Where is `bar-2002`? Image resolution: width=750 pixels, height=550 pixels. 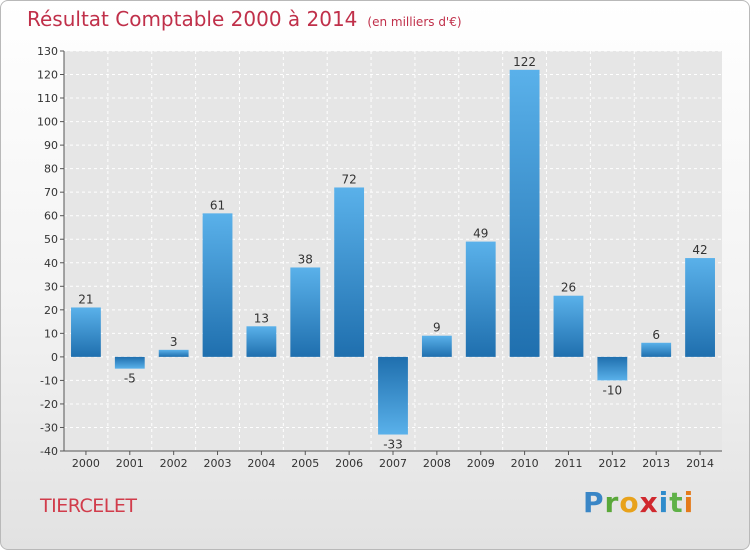 bar-2002 is located at coordinates (173, 353).